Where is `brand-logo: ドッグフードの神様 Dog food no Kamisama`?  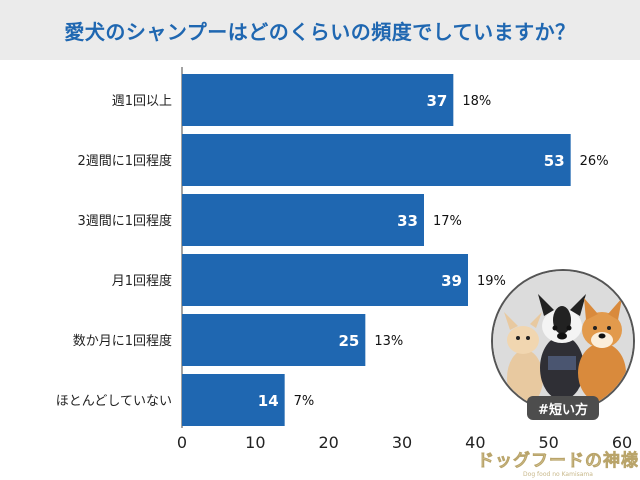
brand-logo: ドッグフードの神様 Dog food no Kamisama is located at coordinates (558, 462).